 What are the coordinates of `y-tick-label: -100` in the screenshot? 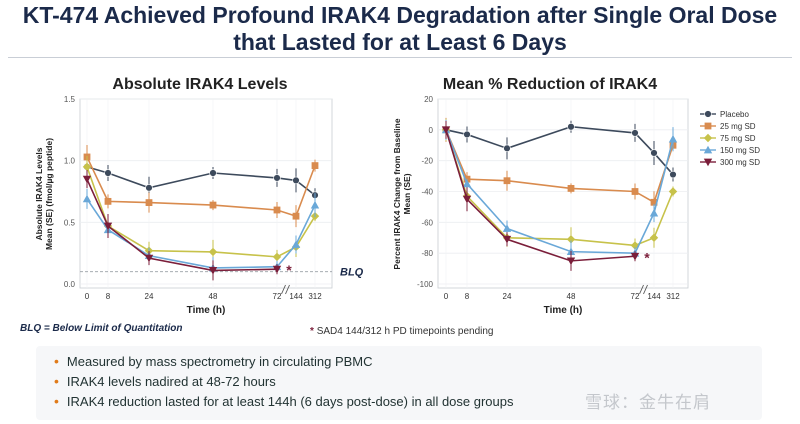 It's located at (425, 284).